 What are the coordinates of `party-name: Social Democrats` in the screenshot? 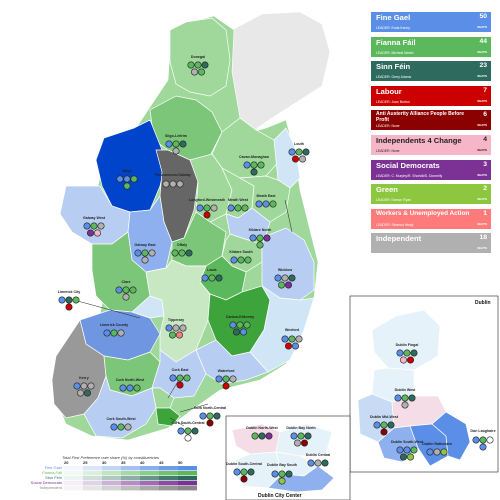 It's located at (408, 165).